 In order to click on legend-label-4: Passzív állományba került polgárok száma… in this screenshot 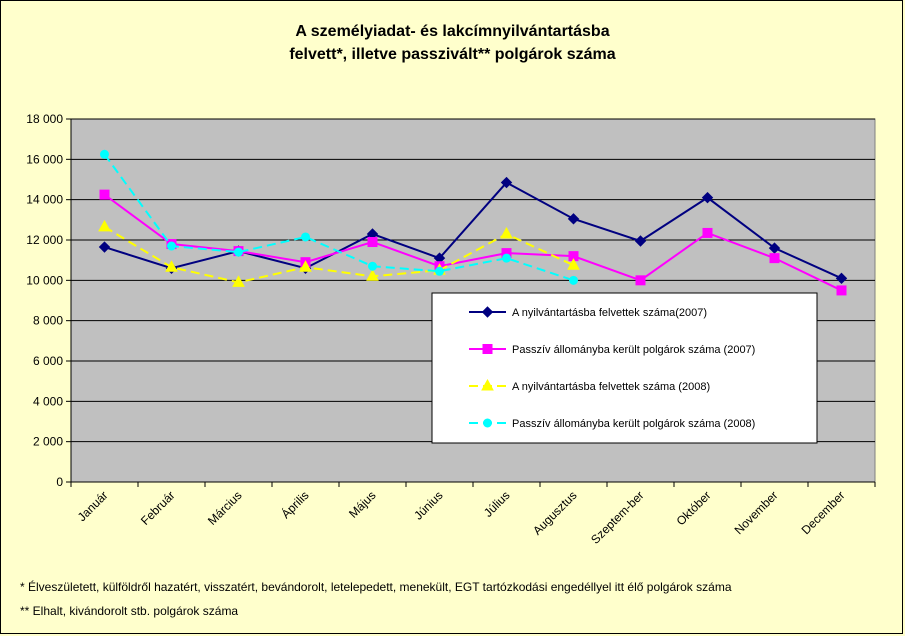, I will do `click(633, 424)`.